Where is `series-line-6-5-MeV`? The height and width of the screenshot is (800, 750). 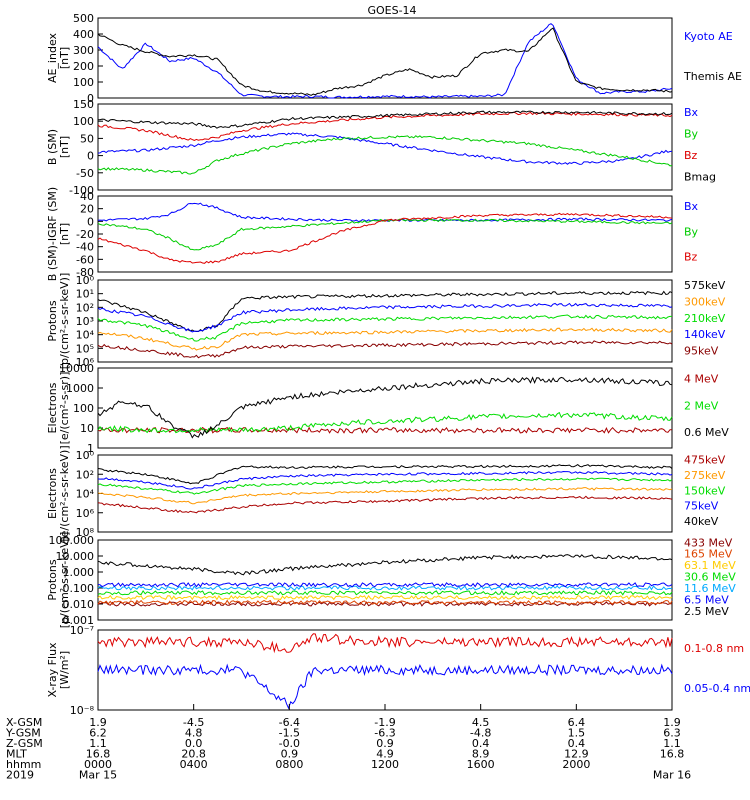
series-line-6-5-MeV is located at coordinates (385, 585).